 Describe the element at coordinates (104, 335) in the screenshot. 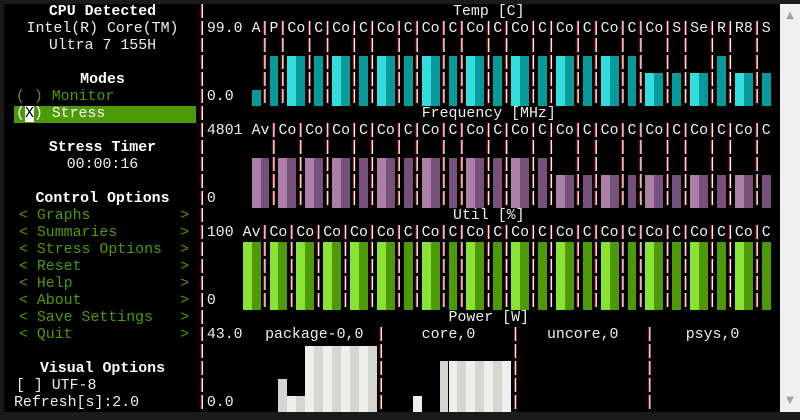

I see `menu-item: < Quit >` at that location.